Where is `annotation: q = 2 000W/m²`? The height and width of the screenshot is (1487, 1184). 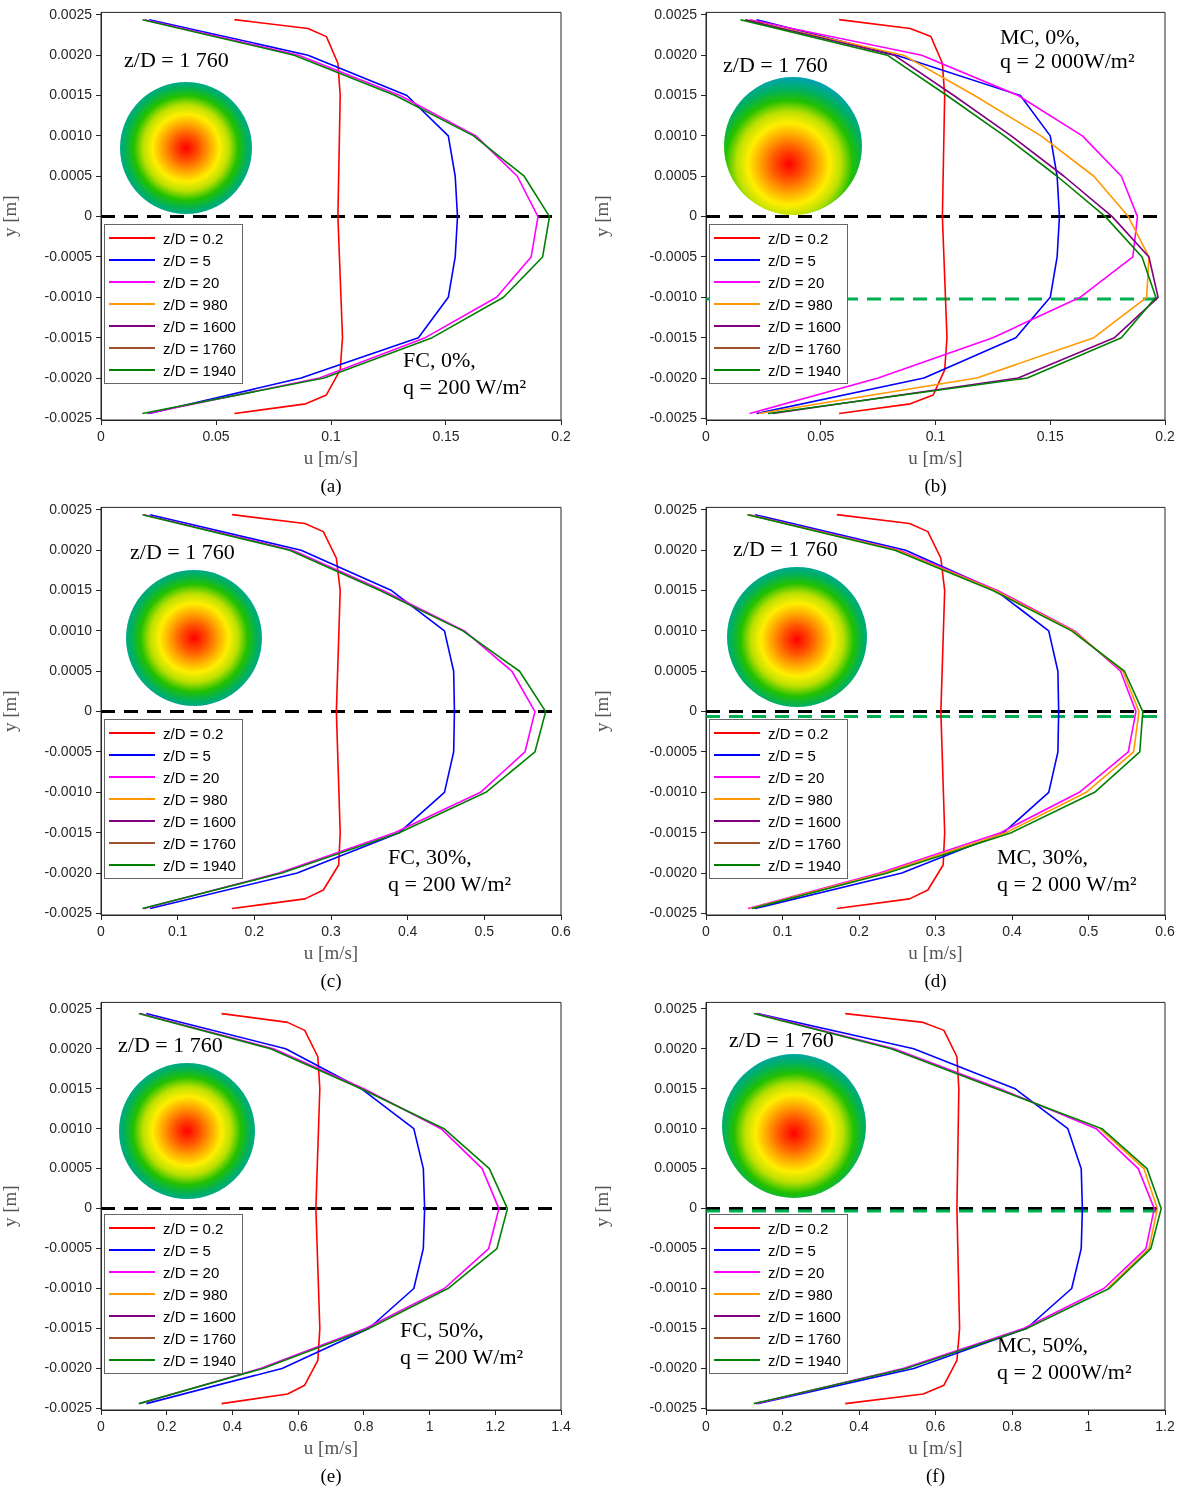
annotation: q = 2 000W/m² is located at coordinates (1067, 60).